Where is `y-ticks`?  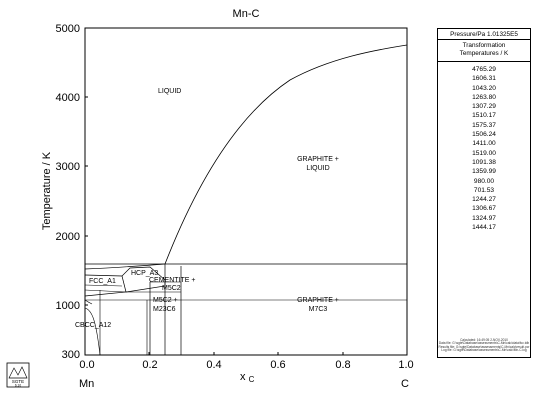 y-ticks is located at coordinates (86, 201).